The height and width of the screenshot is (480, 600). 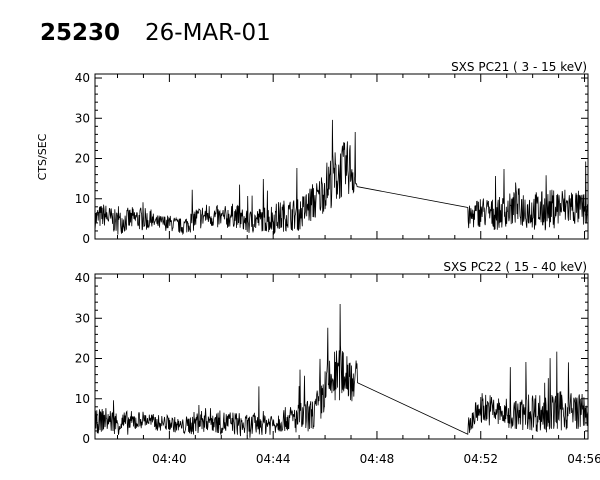 I want to click on x-tick-label: 04:52, so click(x=480, y=459).